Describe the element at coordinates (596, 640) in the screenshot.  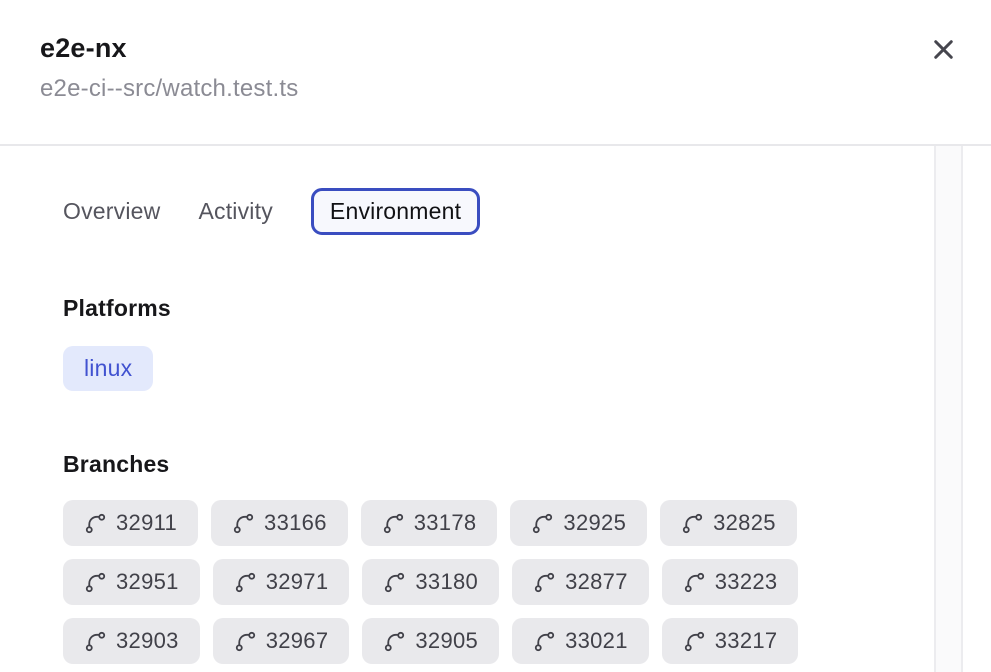
I see `branch-badge-label: 33021` at that location.